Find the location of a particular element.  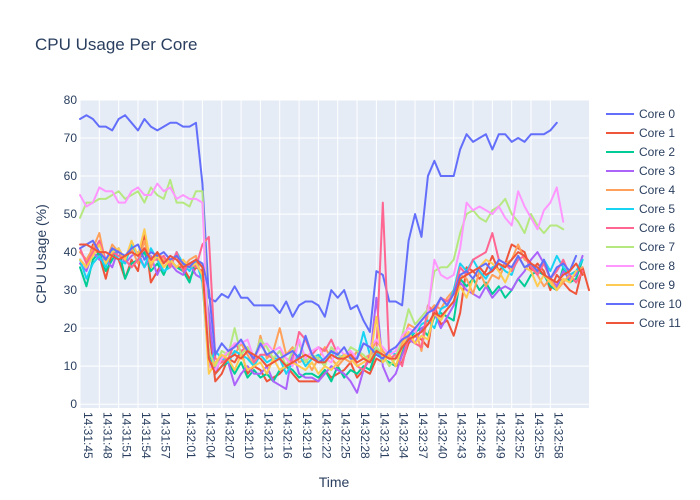

legend-label: Core 2 is located at coordinates (657, 152).